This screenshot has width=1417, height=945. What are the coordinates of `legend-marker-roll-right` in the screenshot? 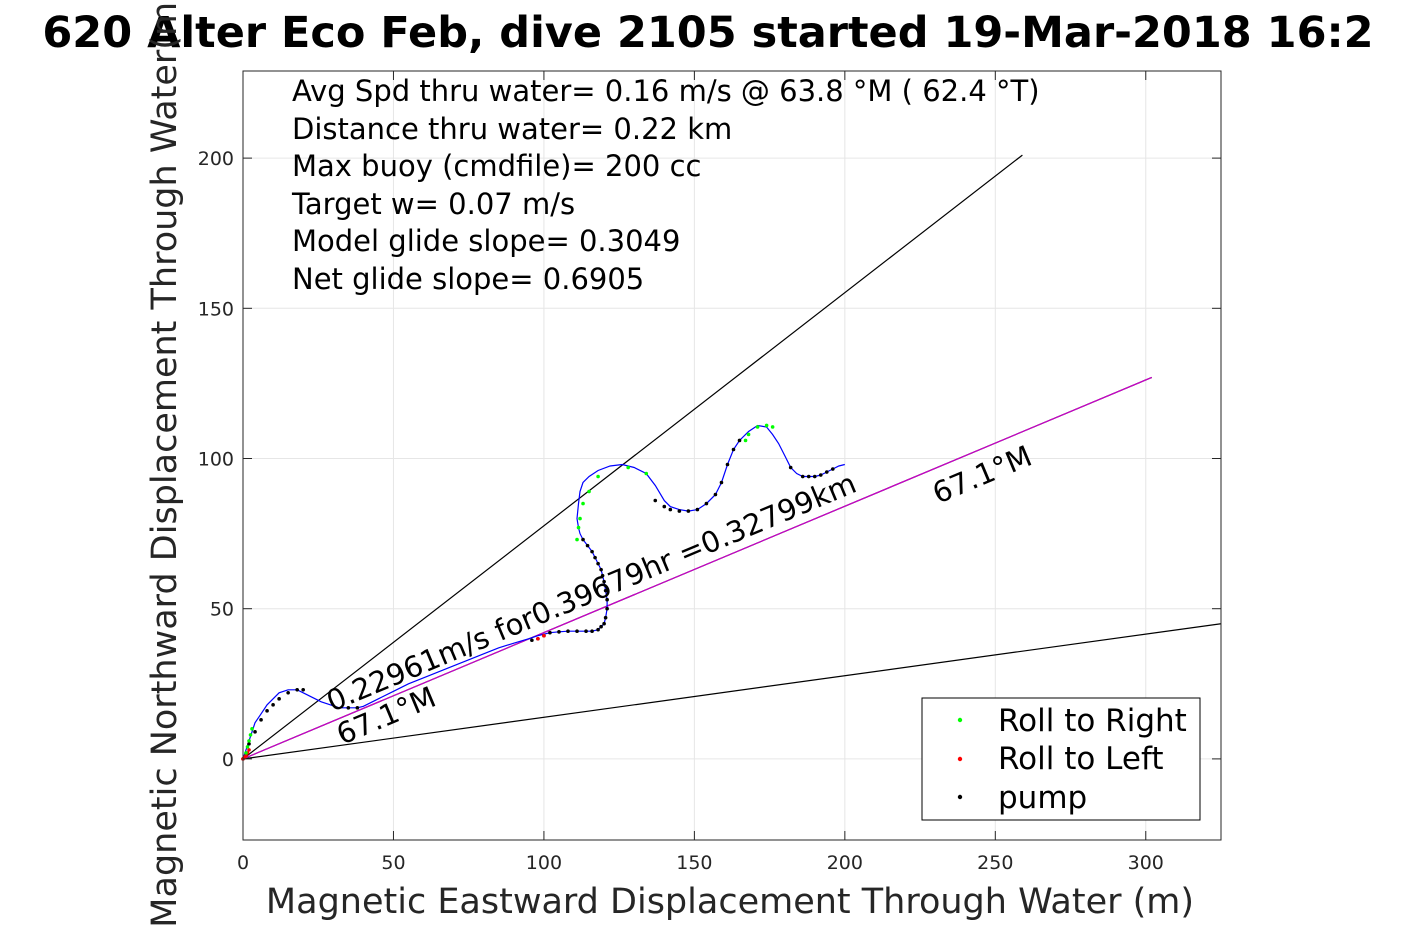 It's located at (960, 720).